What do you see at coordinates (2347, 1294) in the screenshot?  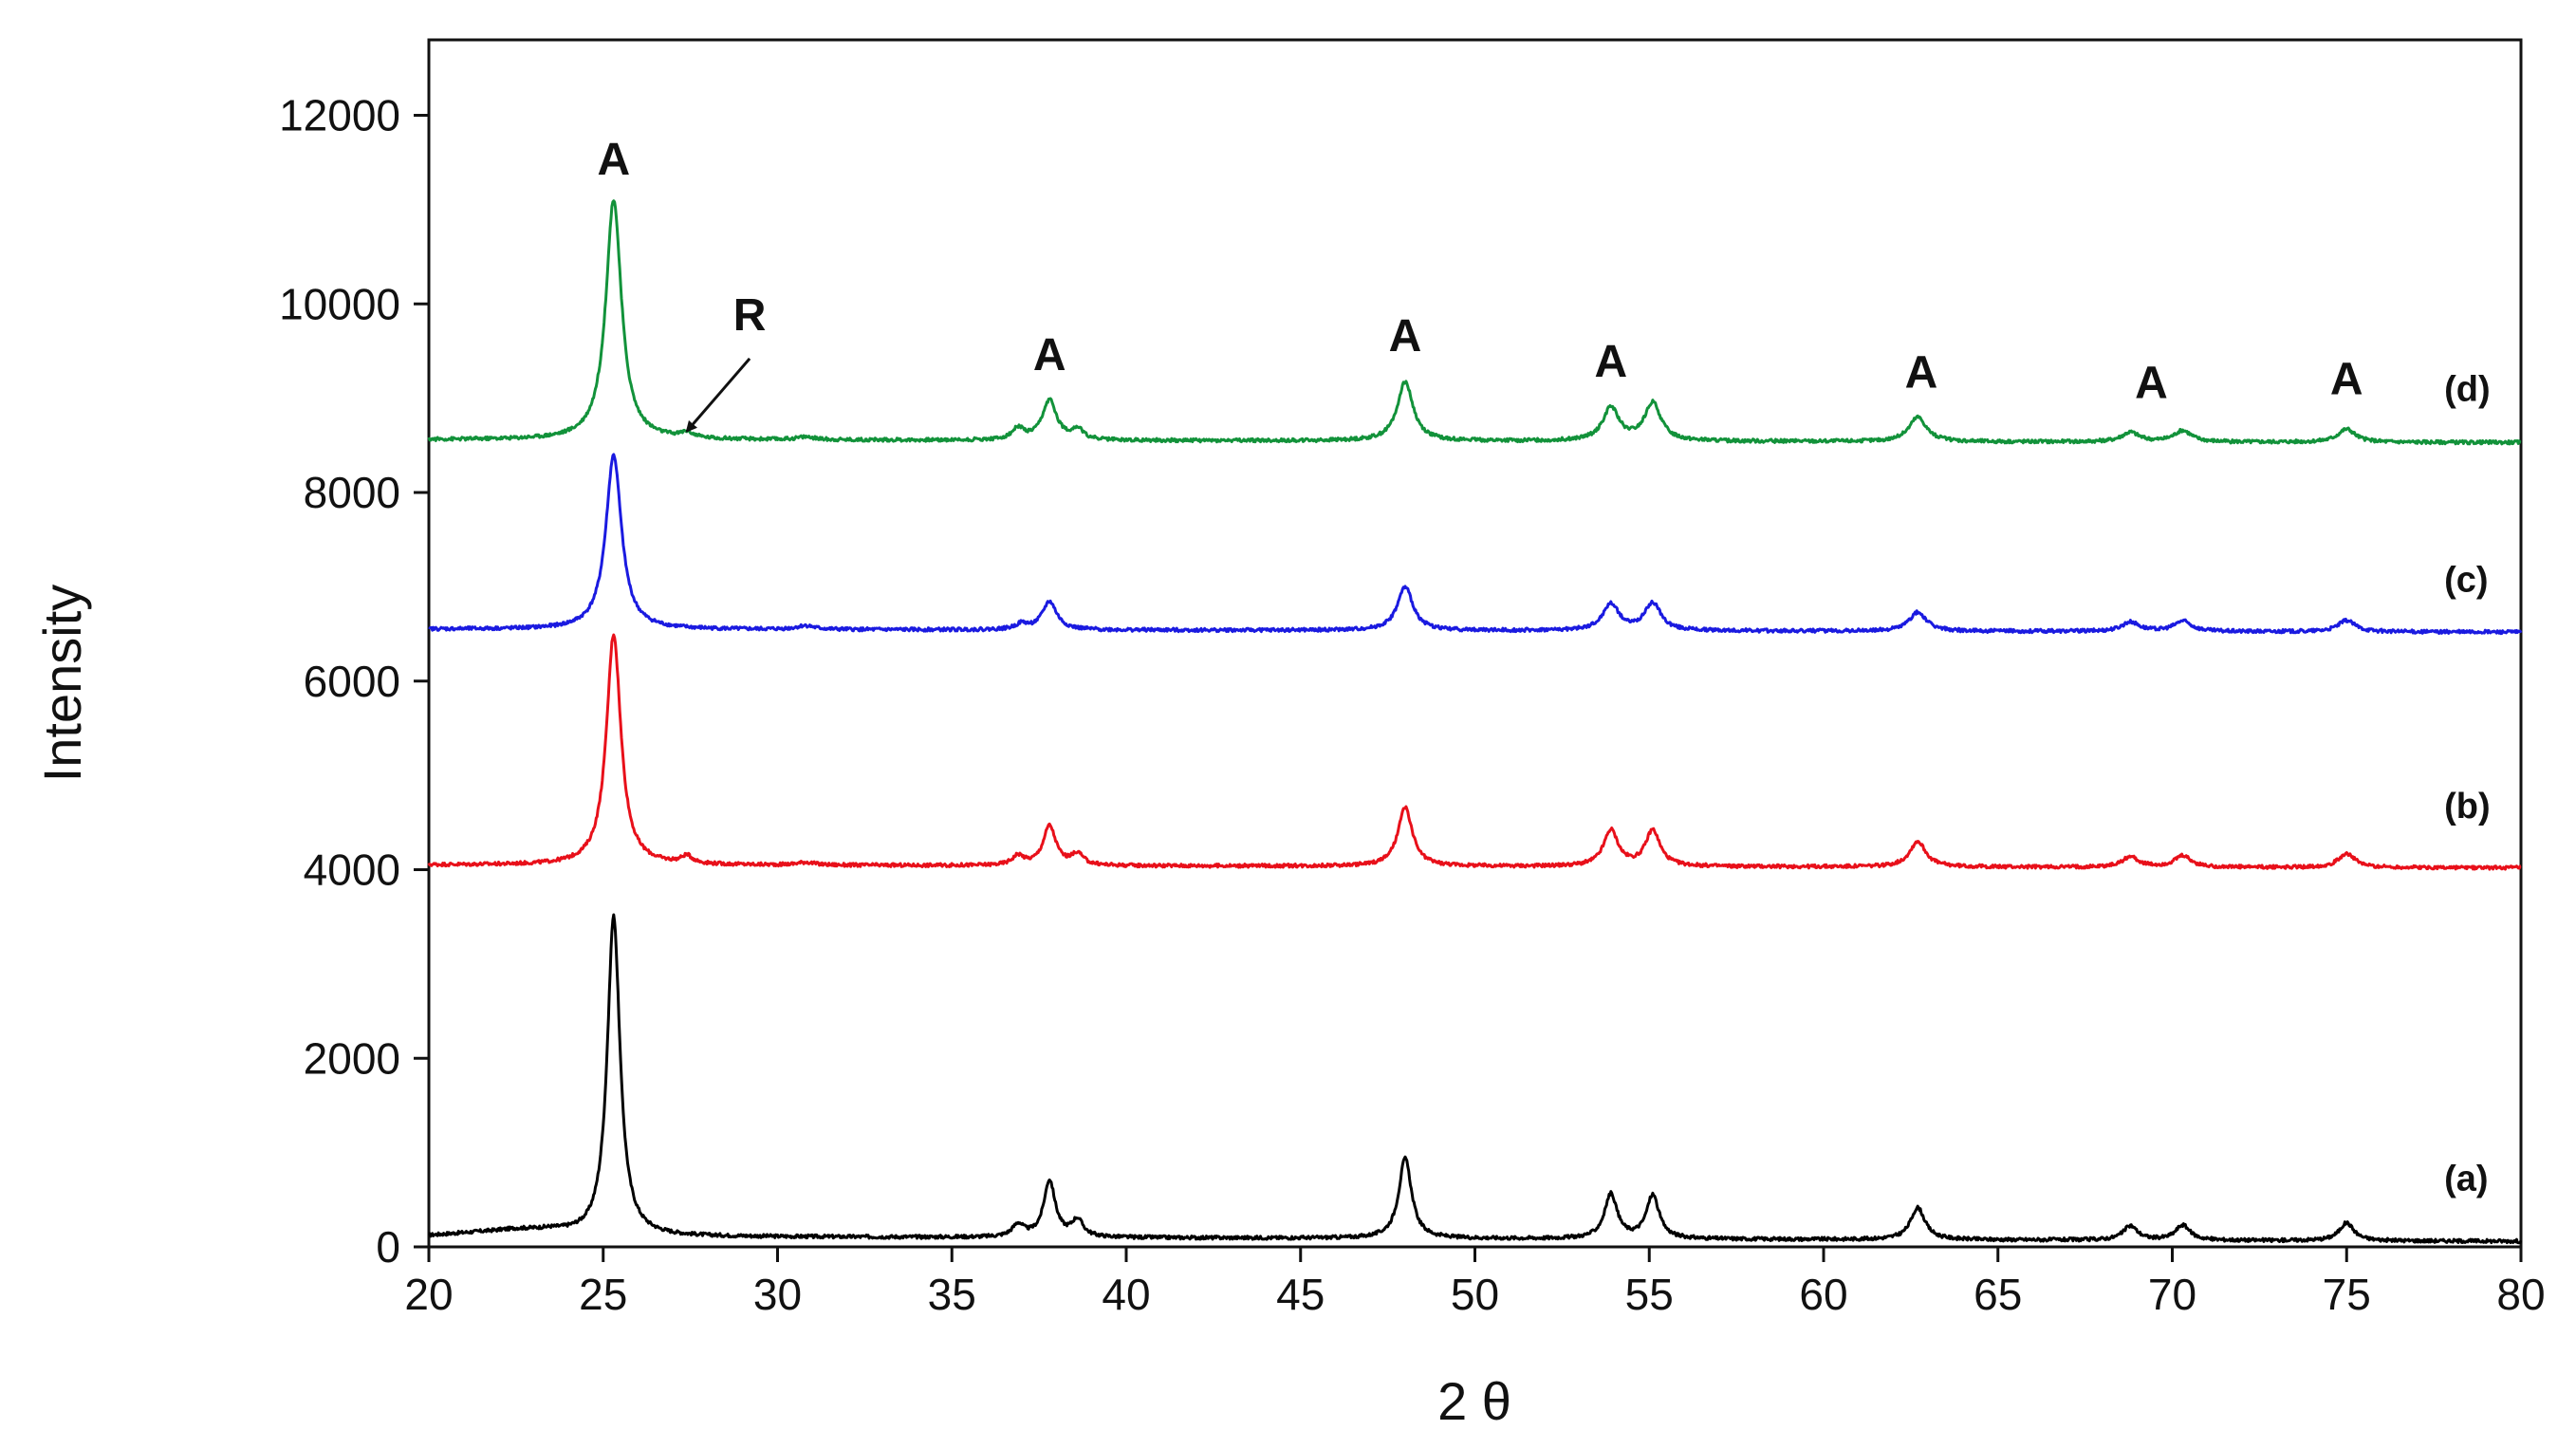 I see `x-tick-label-75: 75` at bounding box center [2347, 1294].